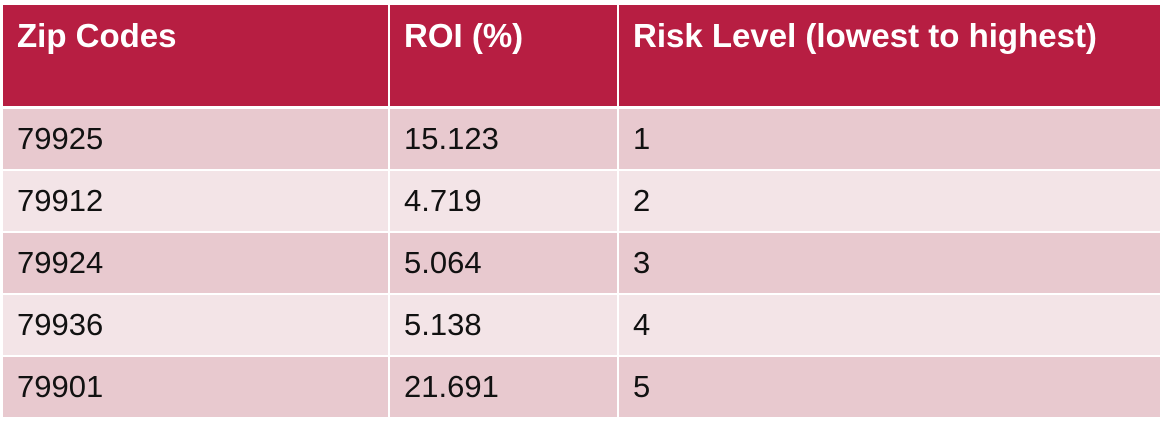  Describe the element at coordinates (504, 57) in the screenshot. I see `header-roi: ROI (%)` at that location.